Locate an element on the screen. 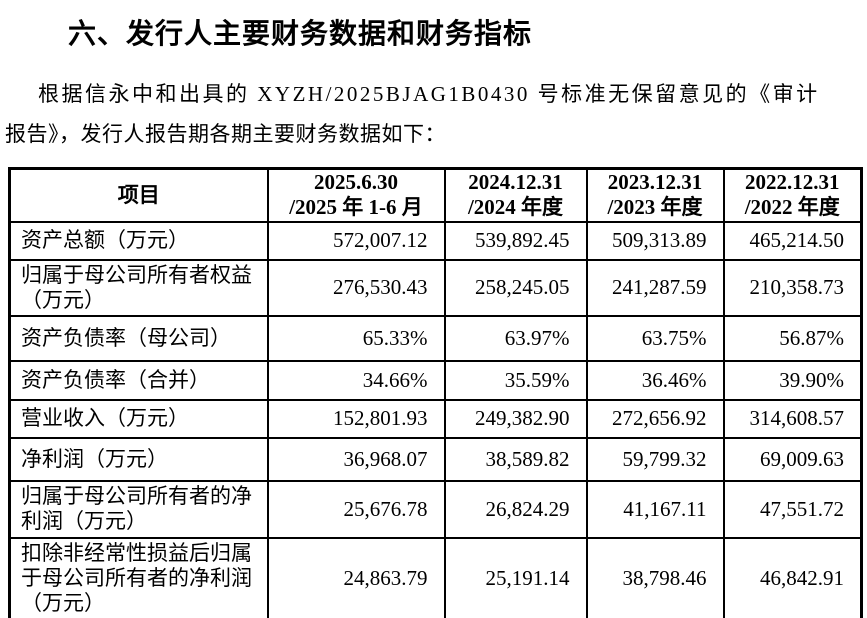  header-line: /2025 年 1-6 月 is located at coordinates (356, 207).